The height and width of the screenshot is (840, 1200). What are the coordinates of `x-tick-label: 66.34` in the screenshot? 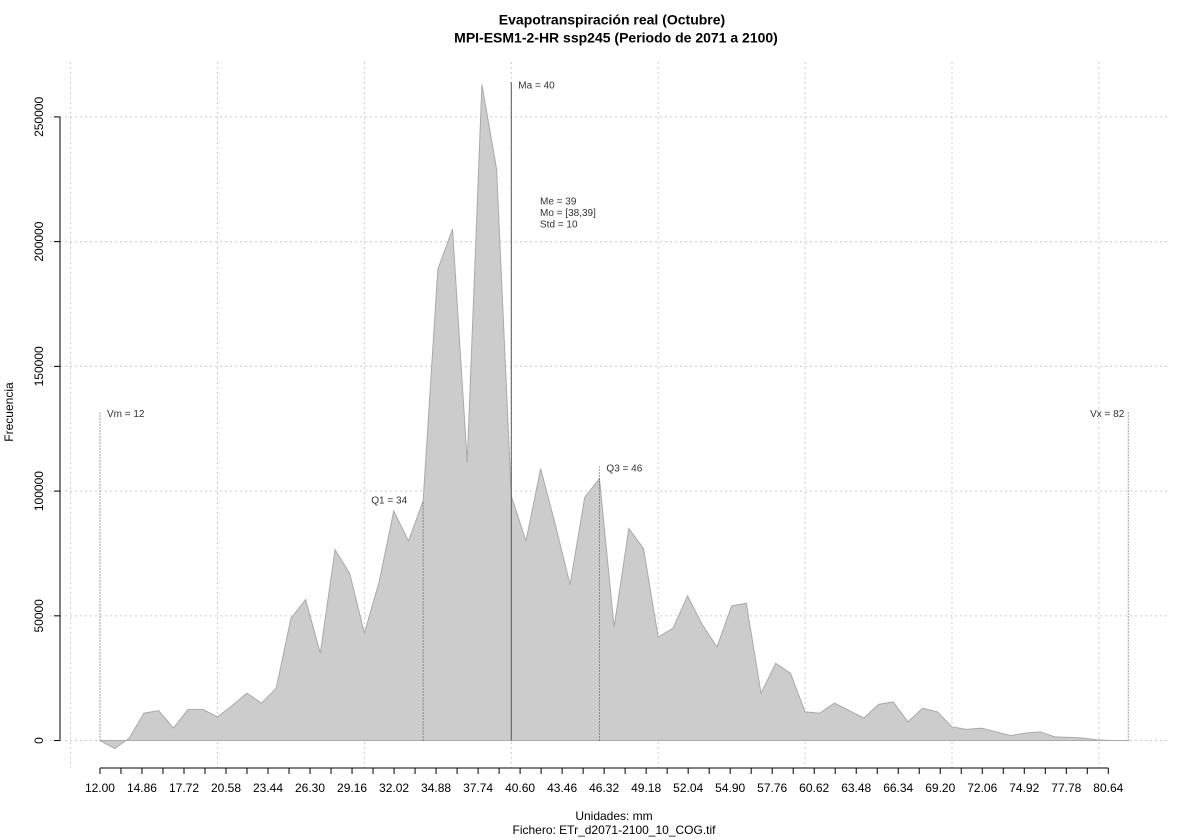 It's located at (898, 788).